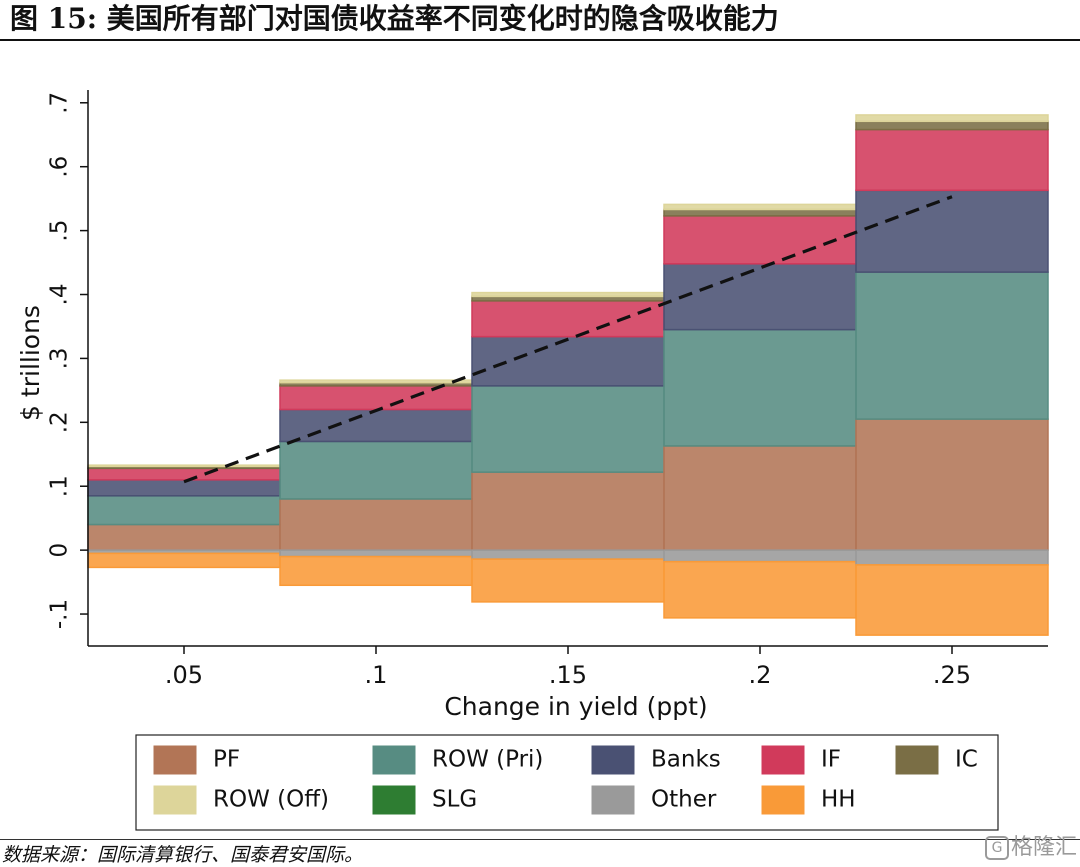  I want to click on legend-swatch-slg, so click(394, 800).